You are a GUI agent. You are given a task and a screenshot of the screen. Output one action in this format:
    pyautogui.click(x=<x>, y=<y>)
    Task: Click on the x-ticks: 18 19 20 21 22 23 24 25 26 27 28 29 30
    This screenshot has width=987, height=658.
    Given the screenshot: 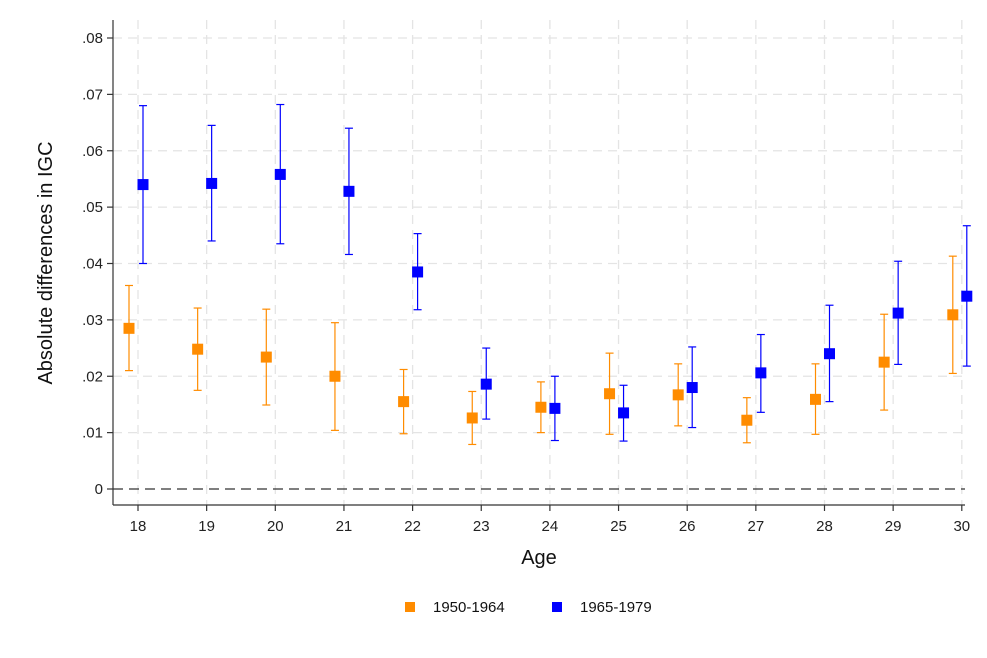 What is the action you would take?
    pyautogui.click(x=550, y=520)
    